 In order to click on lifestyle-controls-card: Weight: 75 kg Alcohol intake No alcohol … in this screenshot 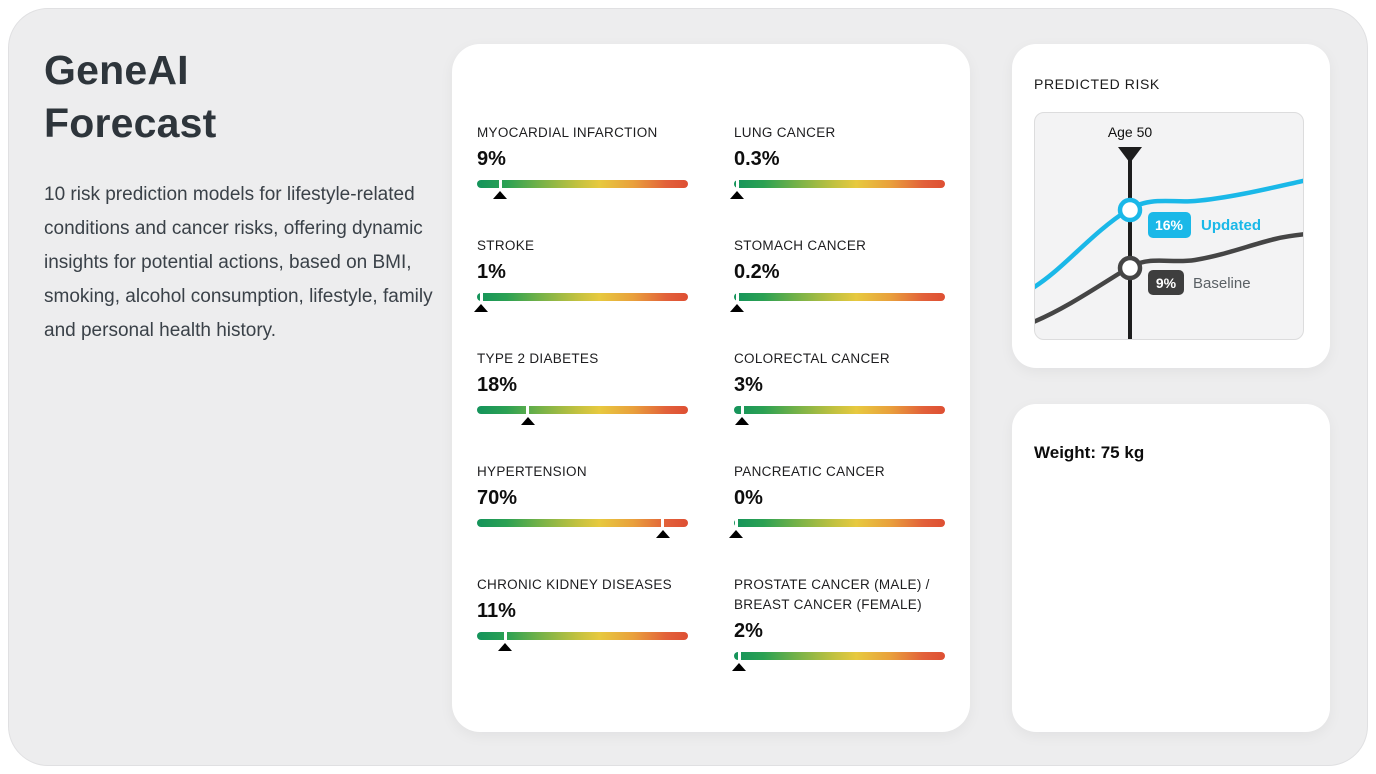, I will do `click(1171, 568)`.